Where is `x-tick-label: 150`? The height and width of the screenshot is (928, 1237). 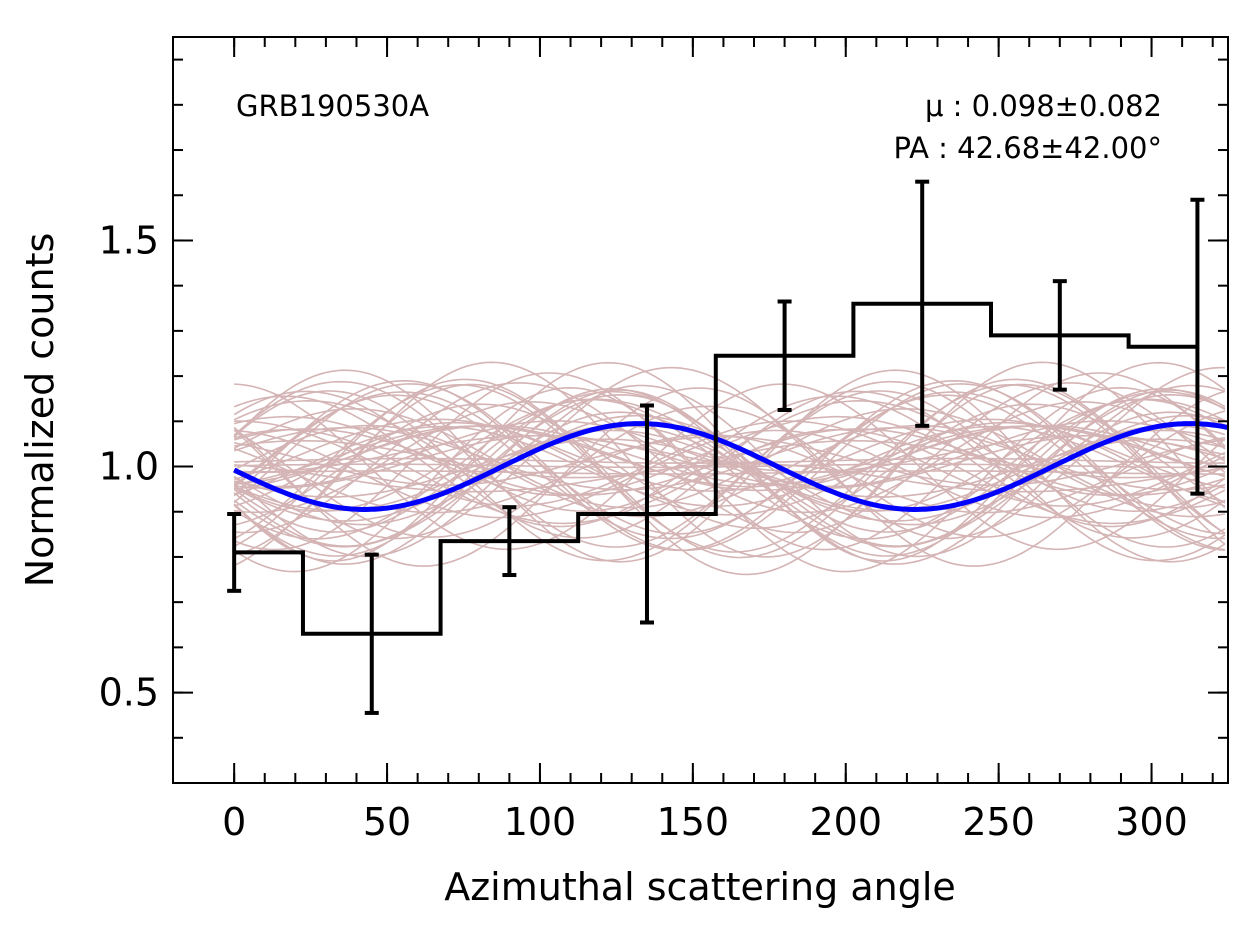 x-tick-label: 150 is located at coordinates (693, 822).